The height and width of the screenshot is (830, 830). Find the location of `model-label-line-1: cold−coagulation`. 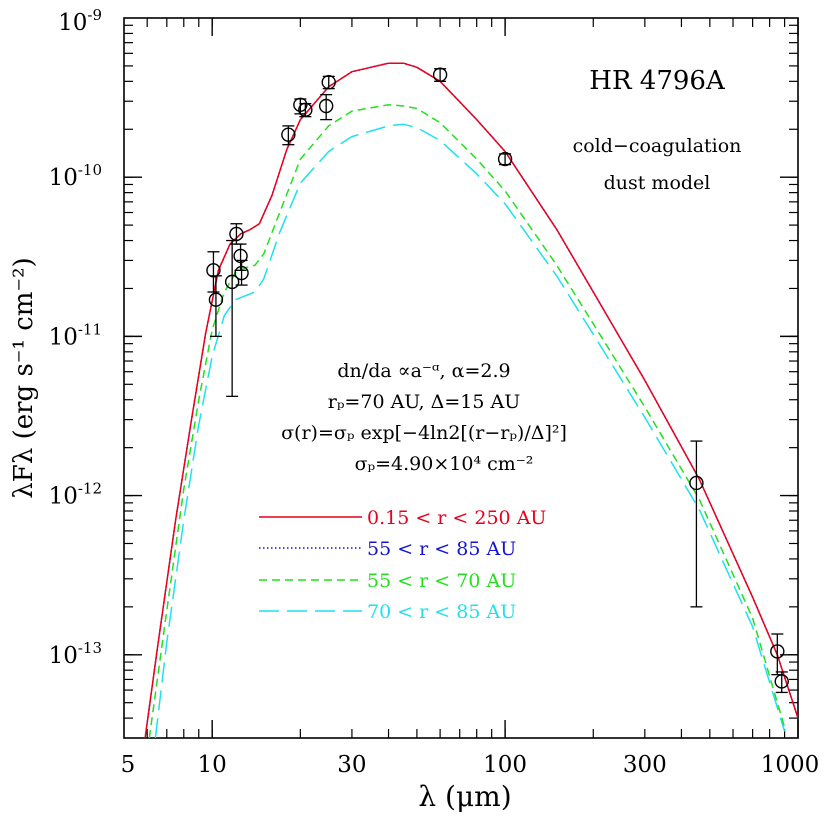

model-label-line-1: cold−coagulation is located at coordinates (657, 146).